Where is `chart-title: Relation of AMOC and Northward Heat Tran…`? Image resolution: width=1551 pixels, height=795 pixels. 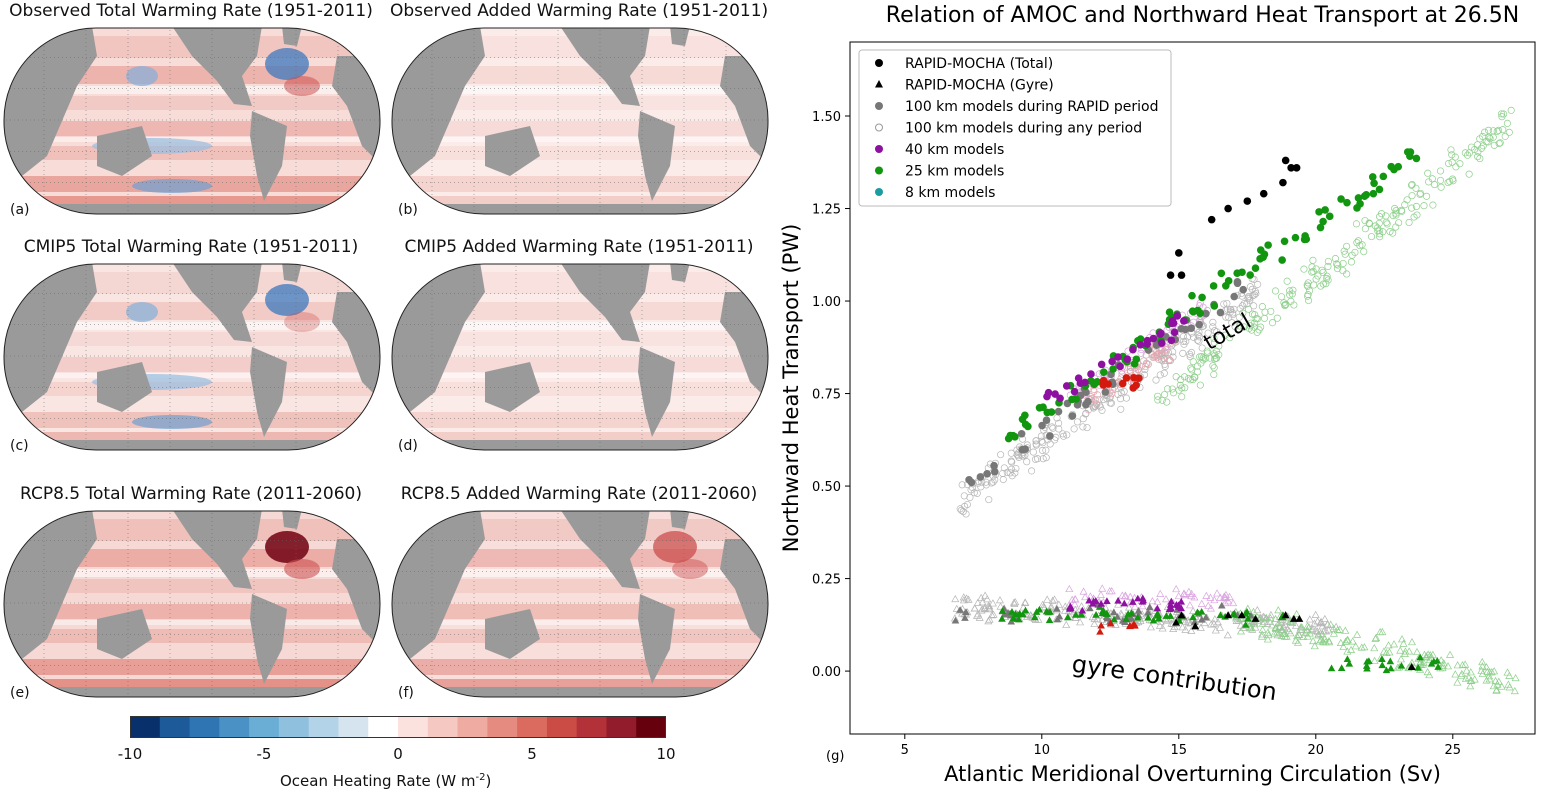
chart-title: Relation of AMOC and Northward Heat Tran… is located at coordinates (1202, 15).